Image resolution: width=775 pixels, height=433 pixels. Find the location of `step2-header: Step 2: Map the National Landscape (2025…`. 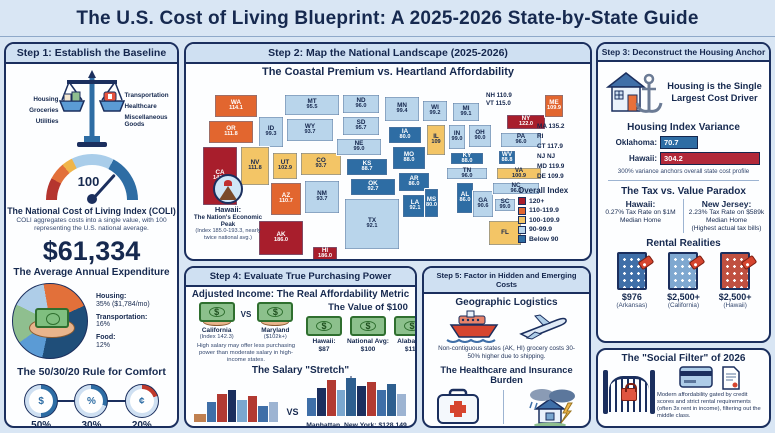

step2-header: Step 2: Map the National Landscape (2025… is located at coordinates (388, 54).